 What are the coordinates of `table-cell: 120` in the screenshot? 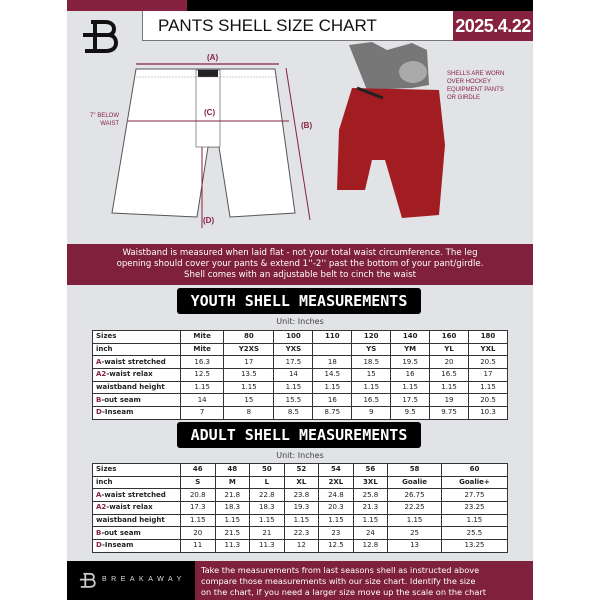 It's located at (371, 337).